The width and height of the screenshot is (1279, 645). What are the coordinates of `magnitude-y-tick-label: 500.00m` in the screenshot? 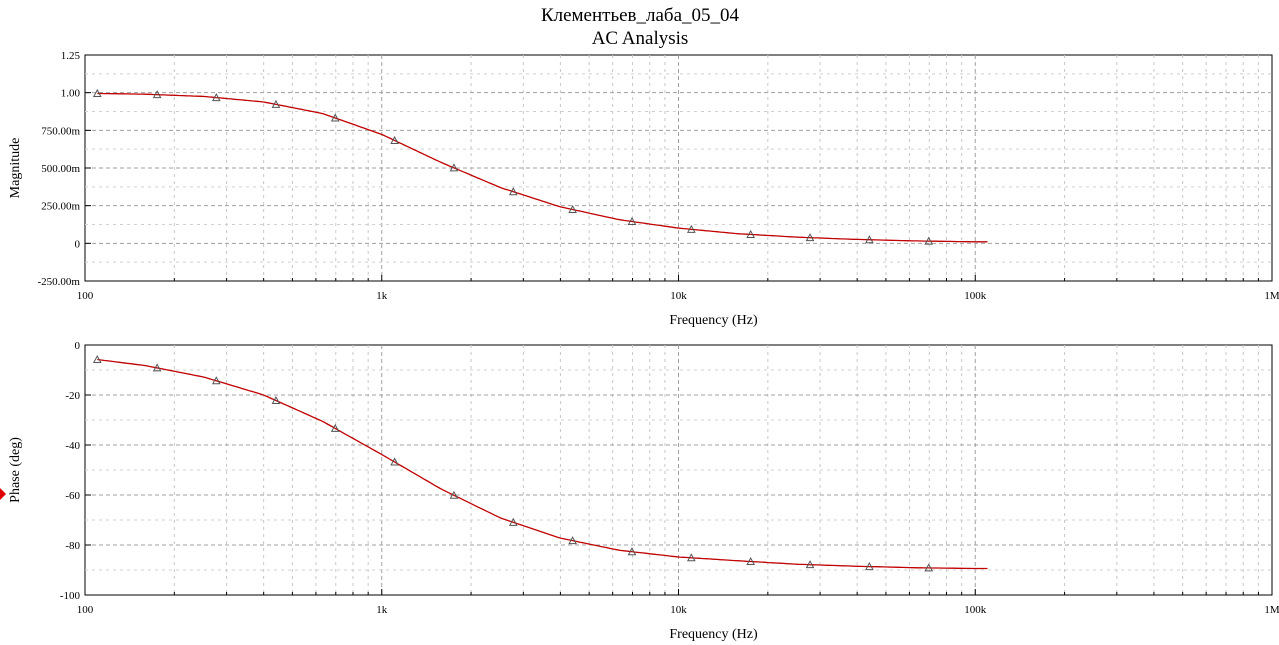 It's located at (60, 169).